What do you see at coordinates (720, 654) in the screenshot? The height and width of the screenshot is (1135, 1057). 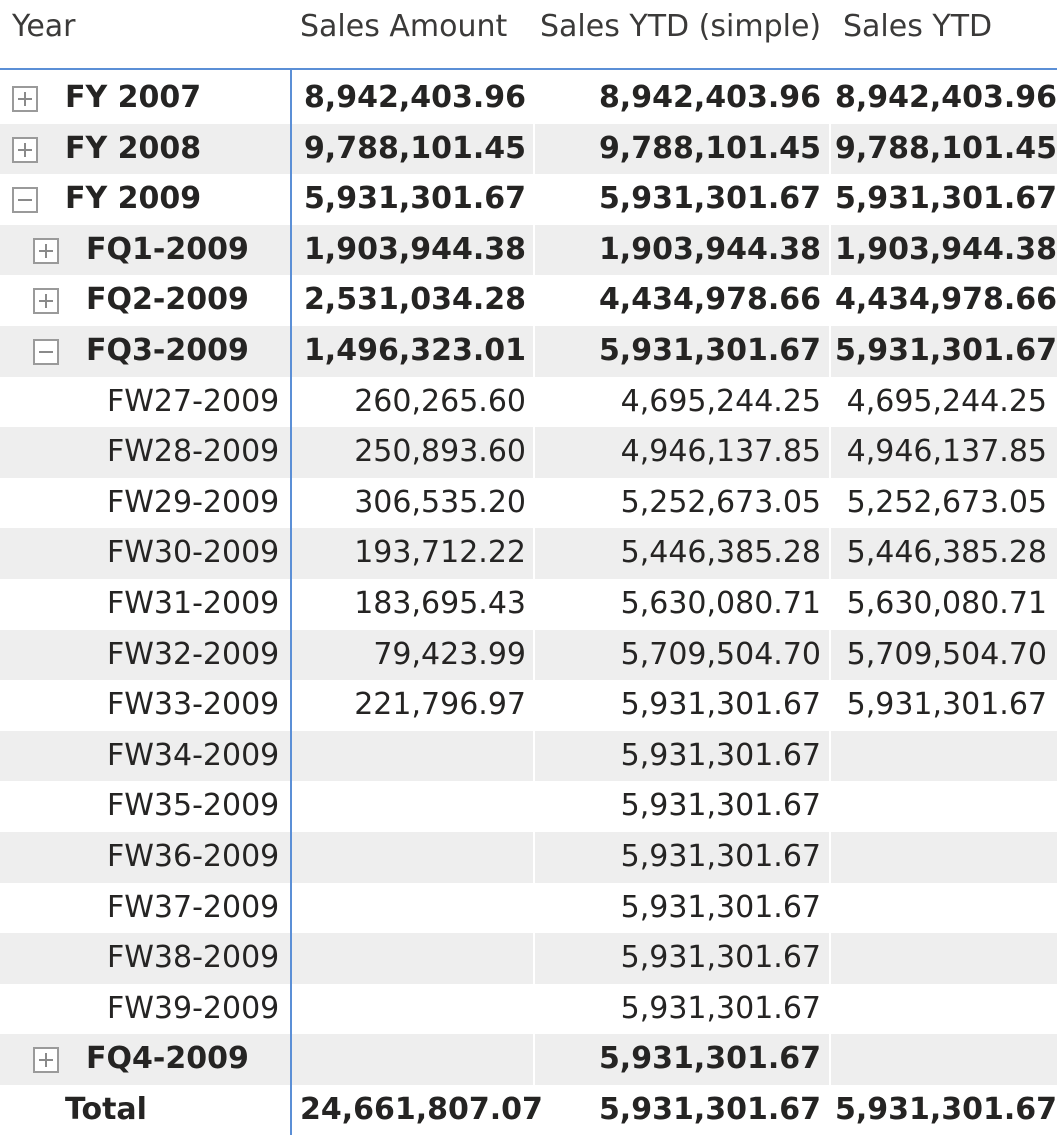 I see `sales-ytd-simple-cell: 5,709,504.70` at bounding box center [720, 654].